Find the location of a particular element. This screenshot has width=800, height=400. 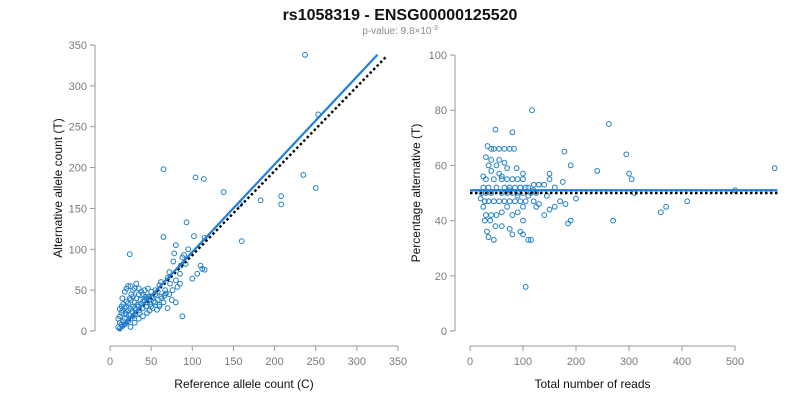

p-value-exponent: -3 is located at coordinates (434, 28).